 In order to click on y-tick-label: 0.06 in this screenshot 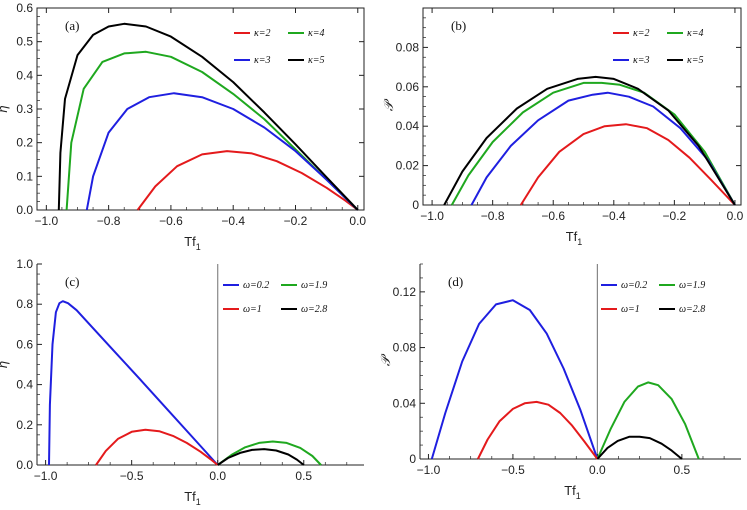, I will do `click(408, 87)`.